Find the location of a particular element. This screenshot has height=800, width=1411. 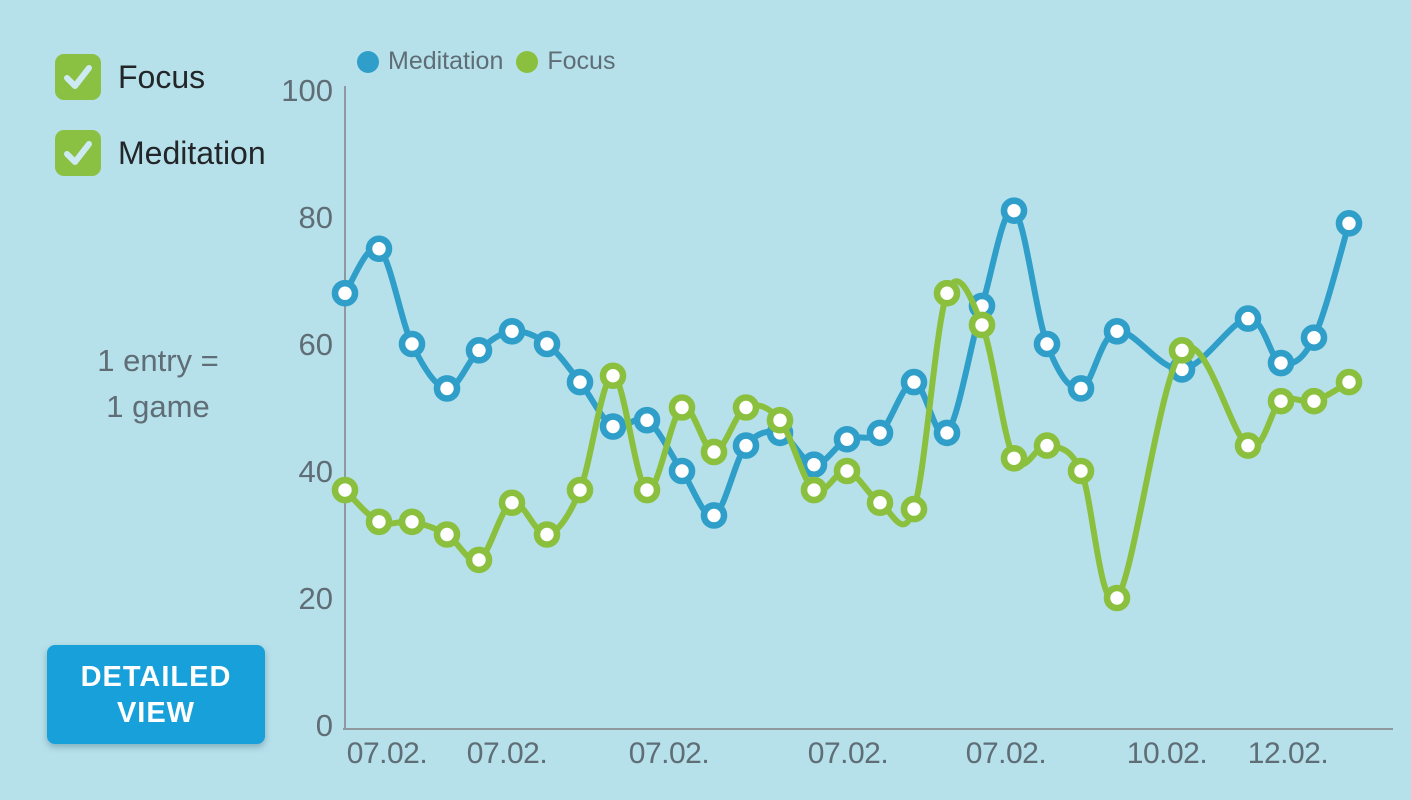

detailed-view-button: DETAILED VIEW is located at coordinates (156, 694).